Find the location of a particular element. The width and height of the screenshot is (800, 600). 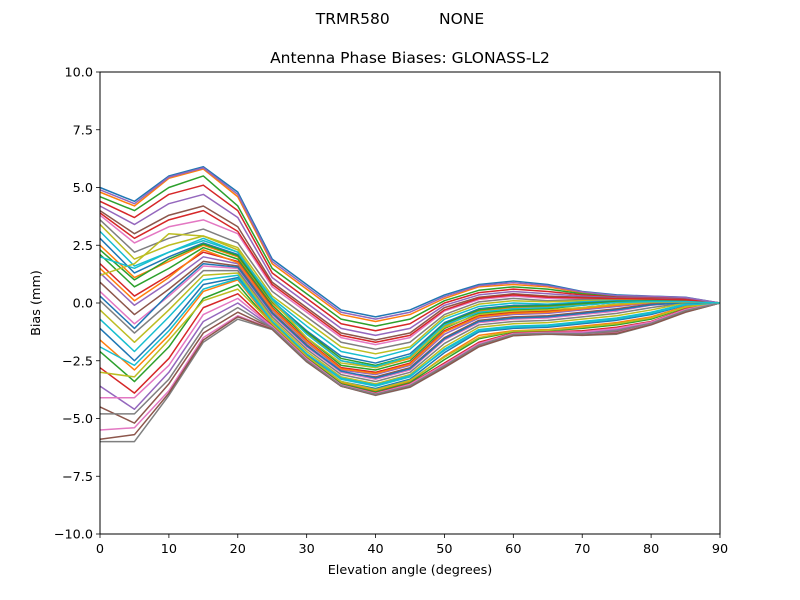

x-tick-label: 20 is located at coordinates (238, 549).